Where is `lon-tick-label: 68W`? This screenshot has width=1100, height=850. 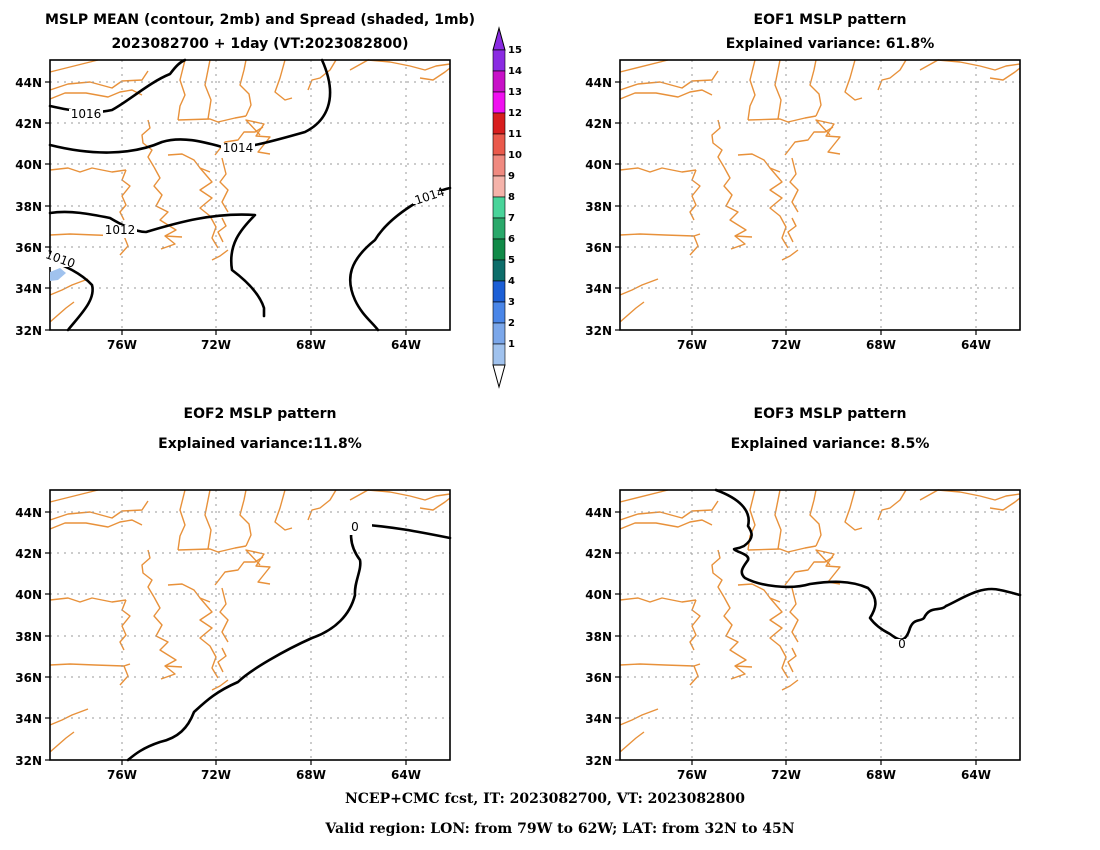
lon-tick-label: 68W is located at coordinates (311, 775).